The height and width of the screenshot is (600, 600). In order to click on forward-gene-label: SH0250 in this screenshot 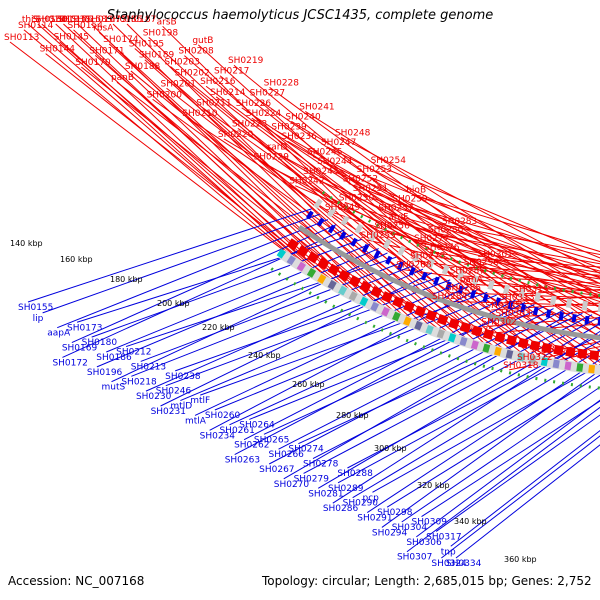, I will do `click(357, 198)`.